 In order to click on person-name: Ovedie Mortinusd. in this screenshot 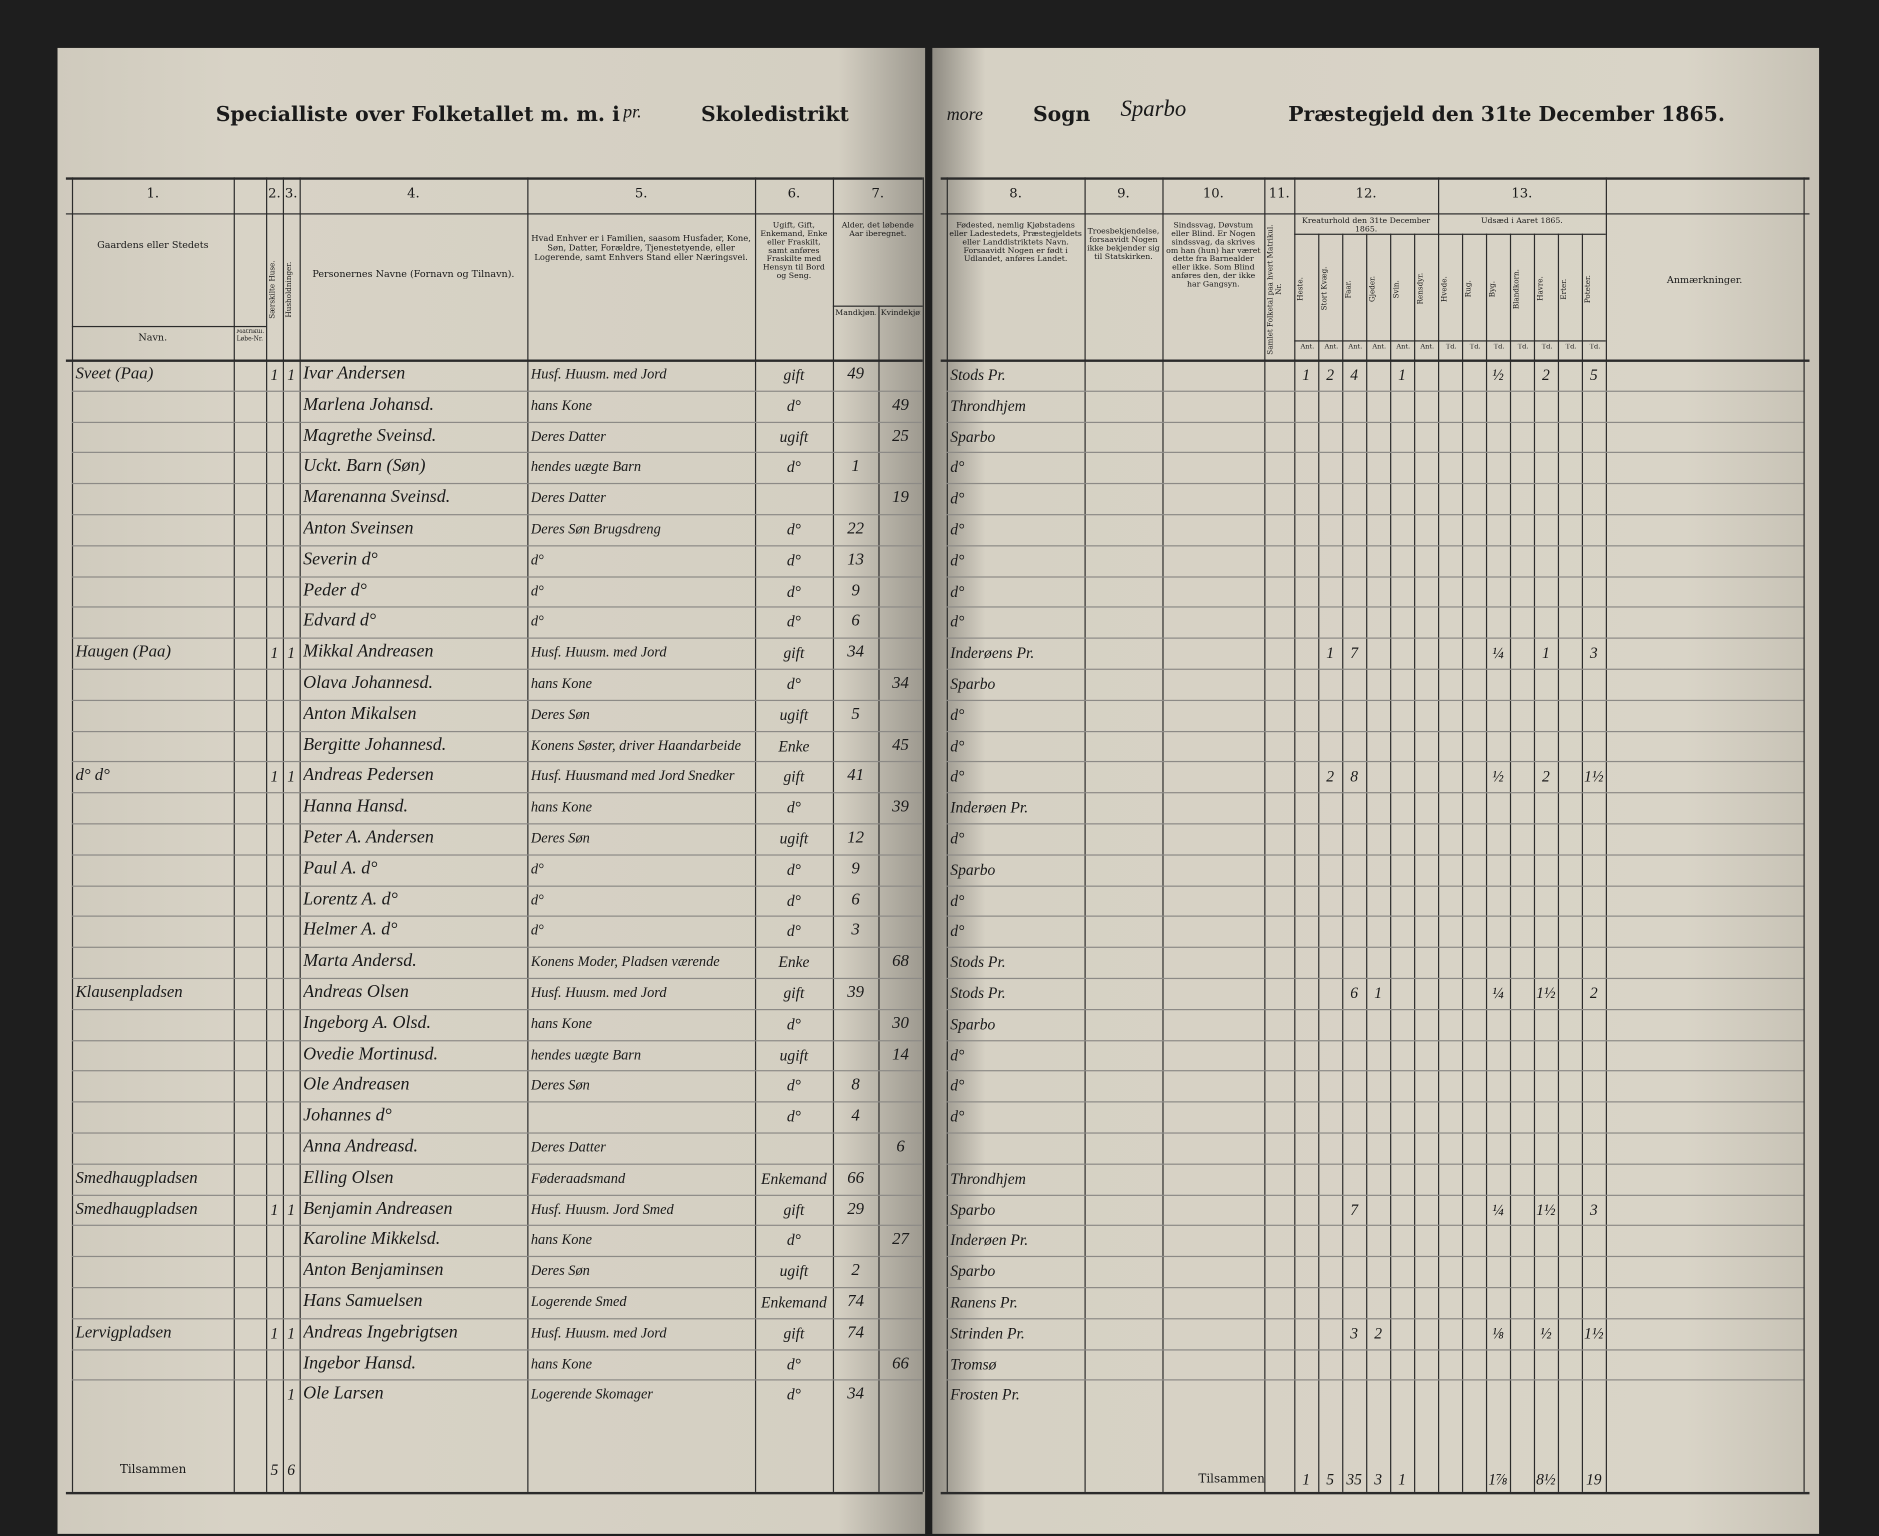, I will do `click(370, 1054)`.